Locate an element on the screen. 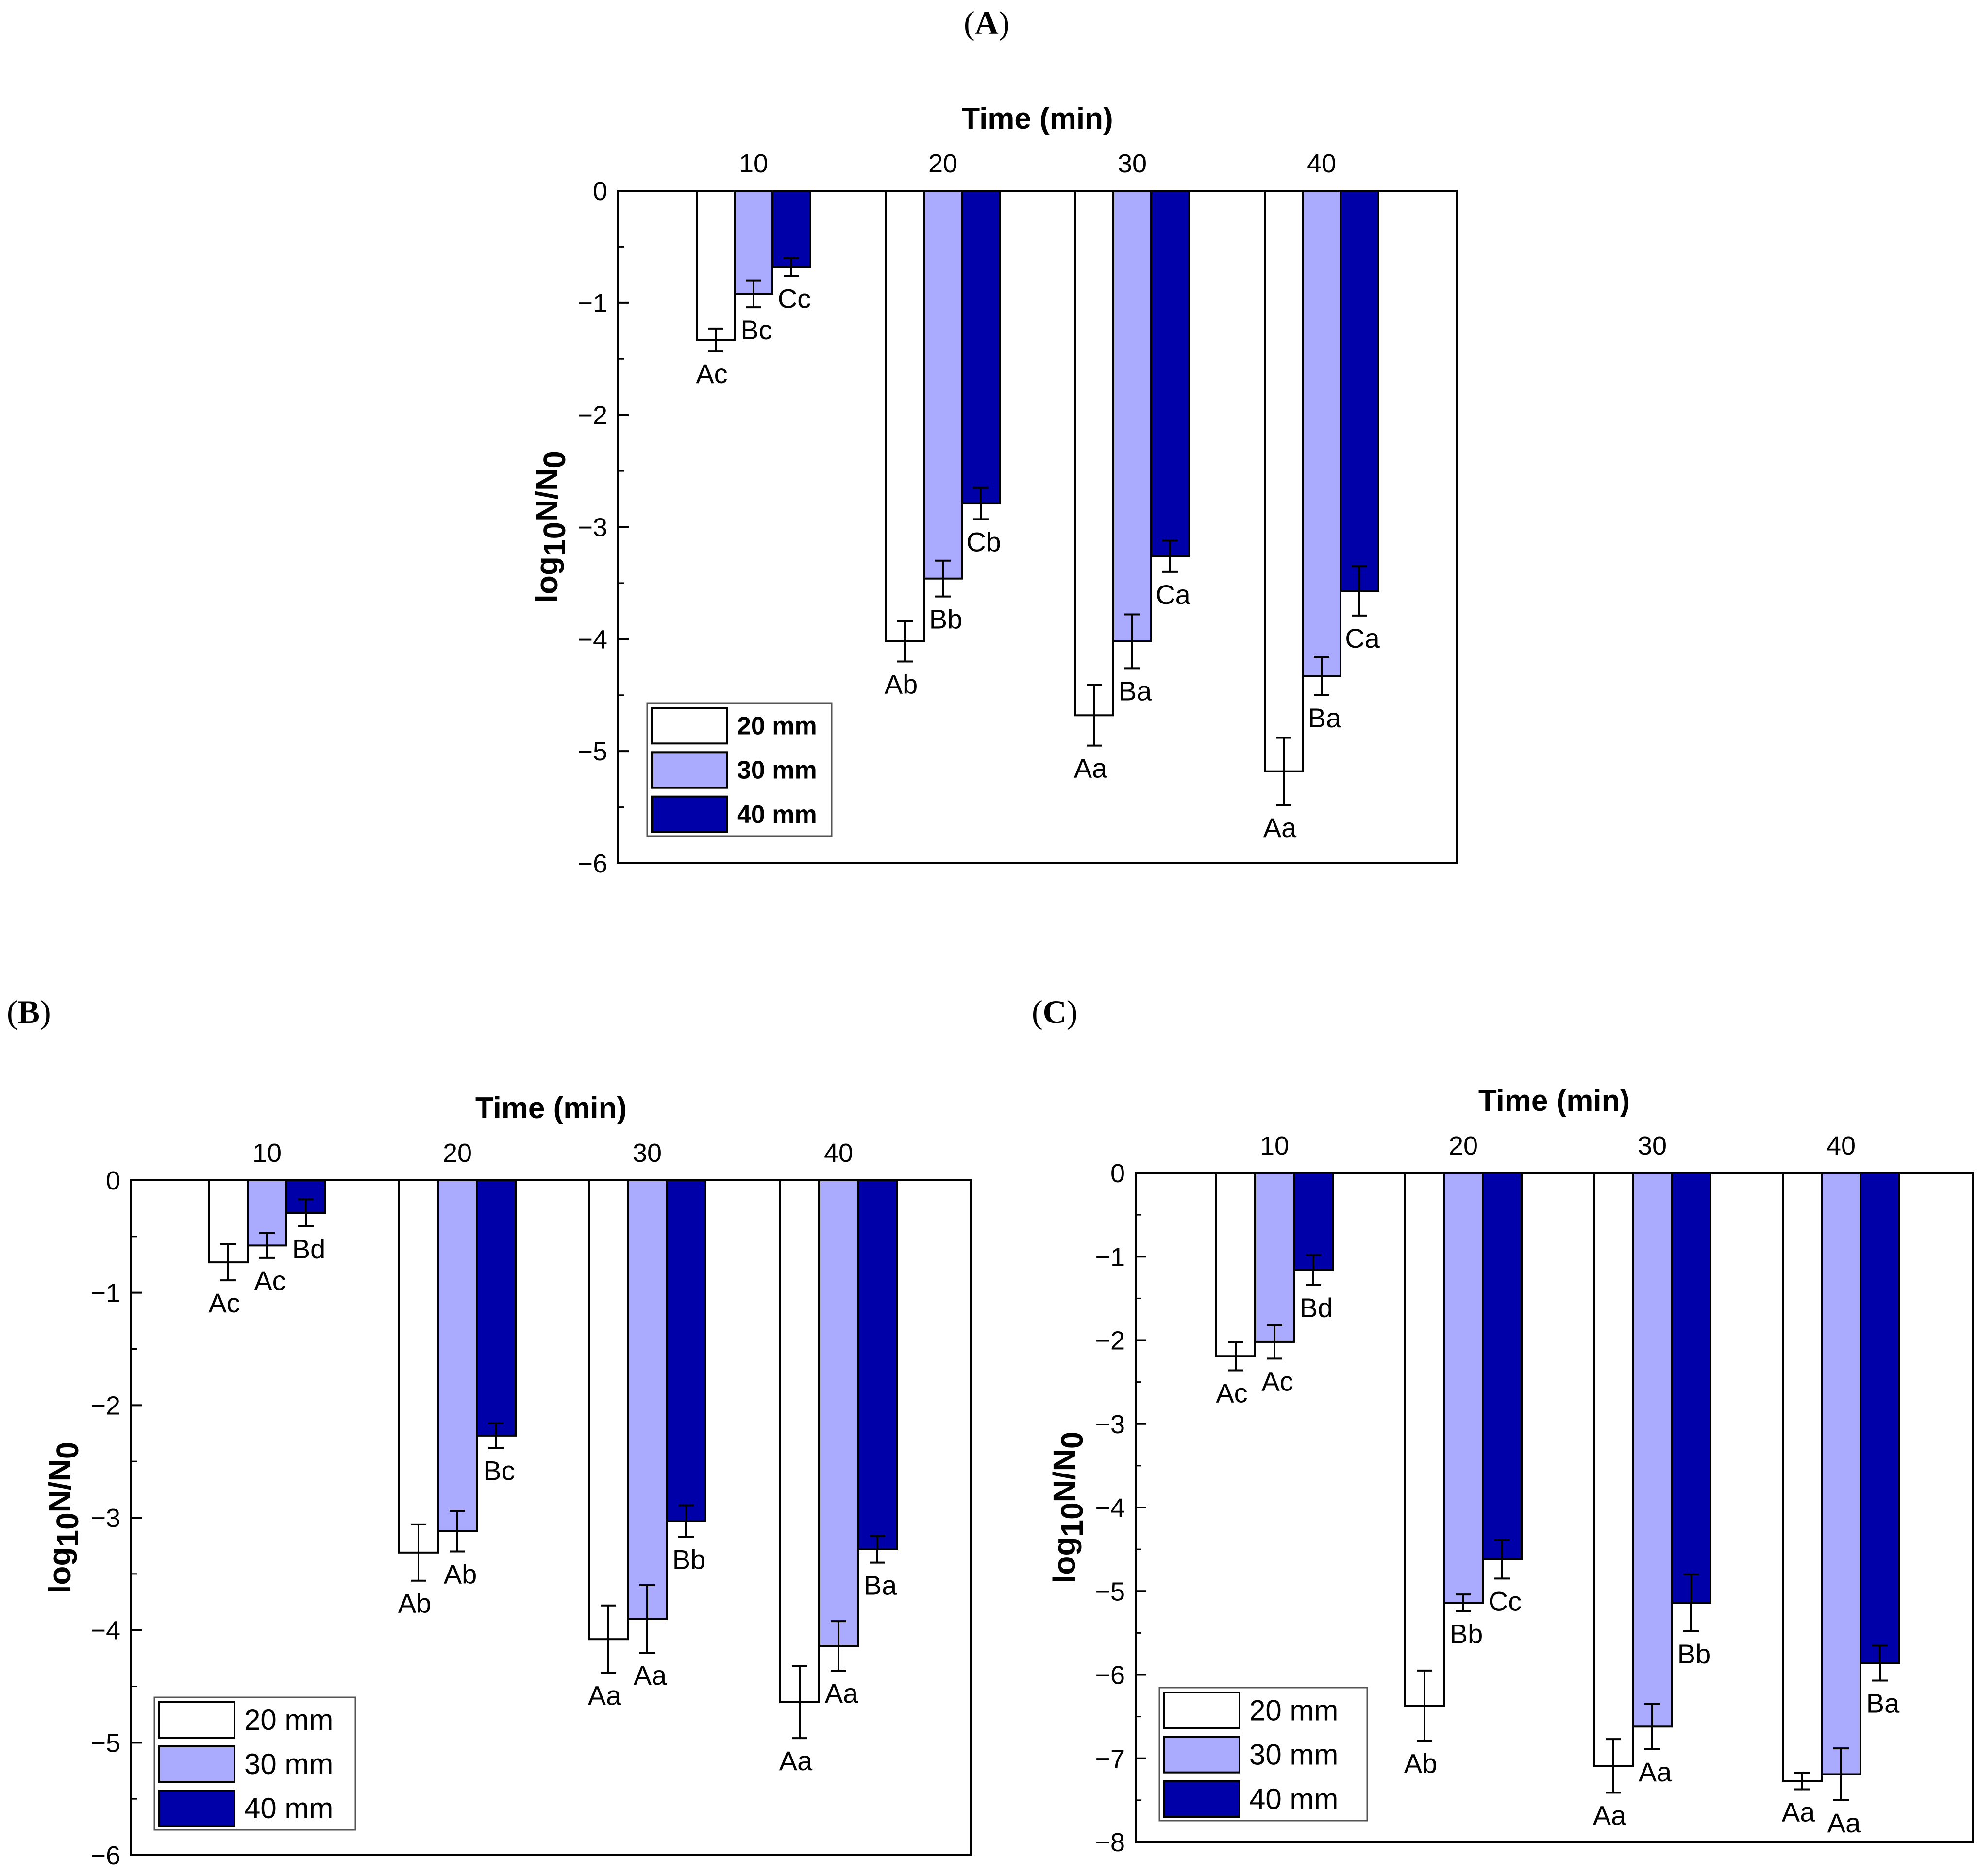  data-label: Cc is located at coordinates (1505, 1601).